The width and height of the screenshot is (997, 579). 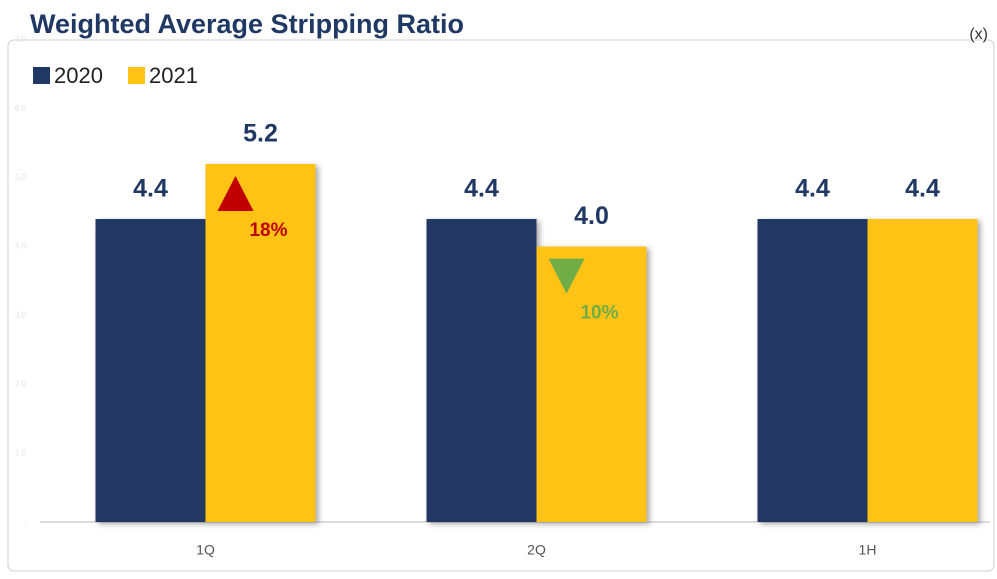 I want to click on unit-label: (x), so click(x=978, y=34).